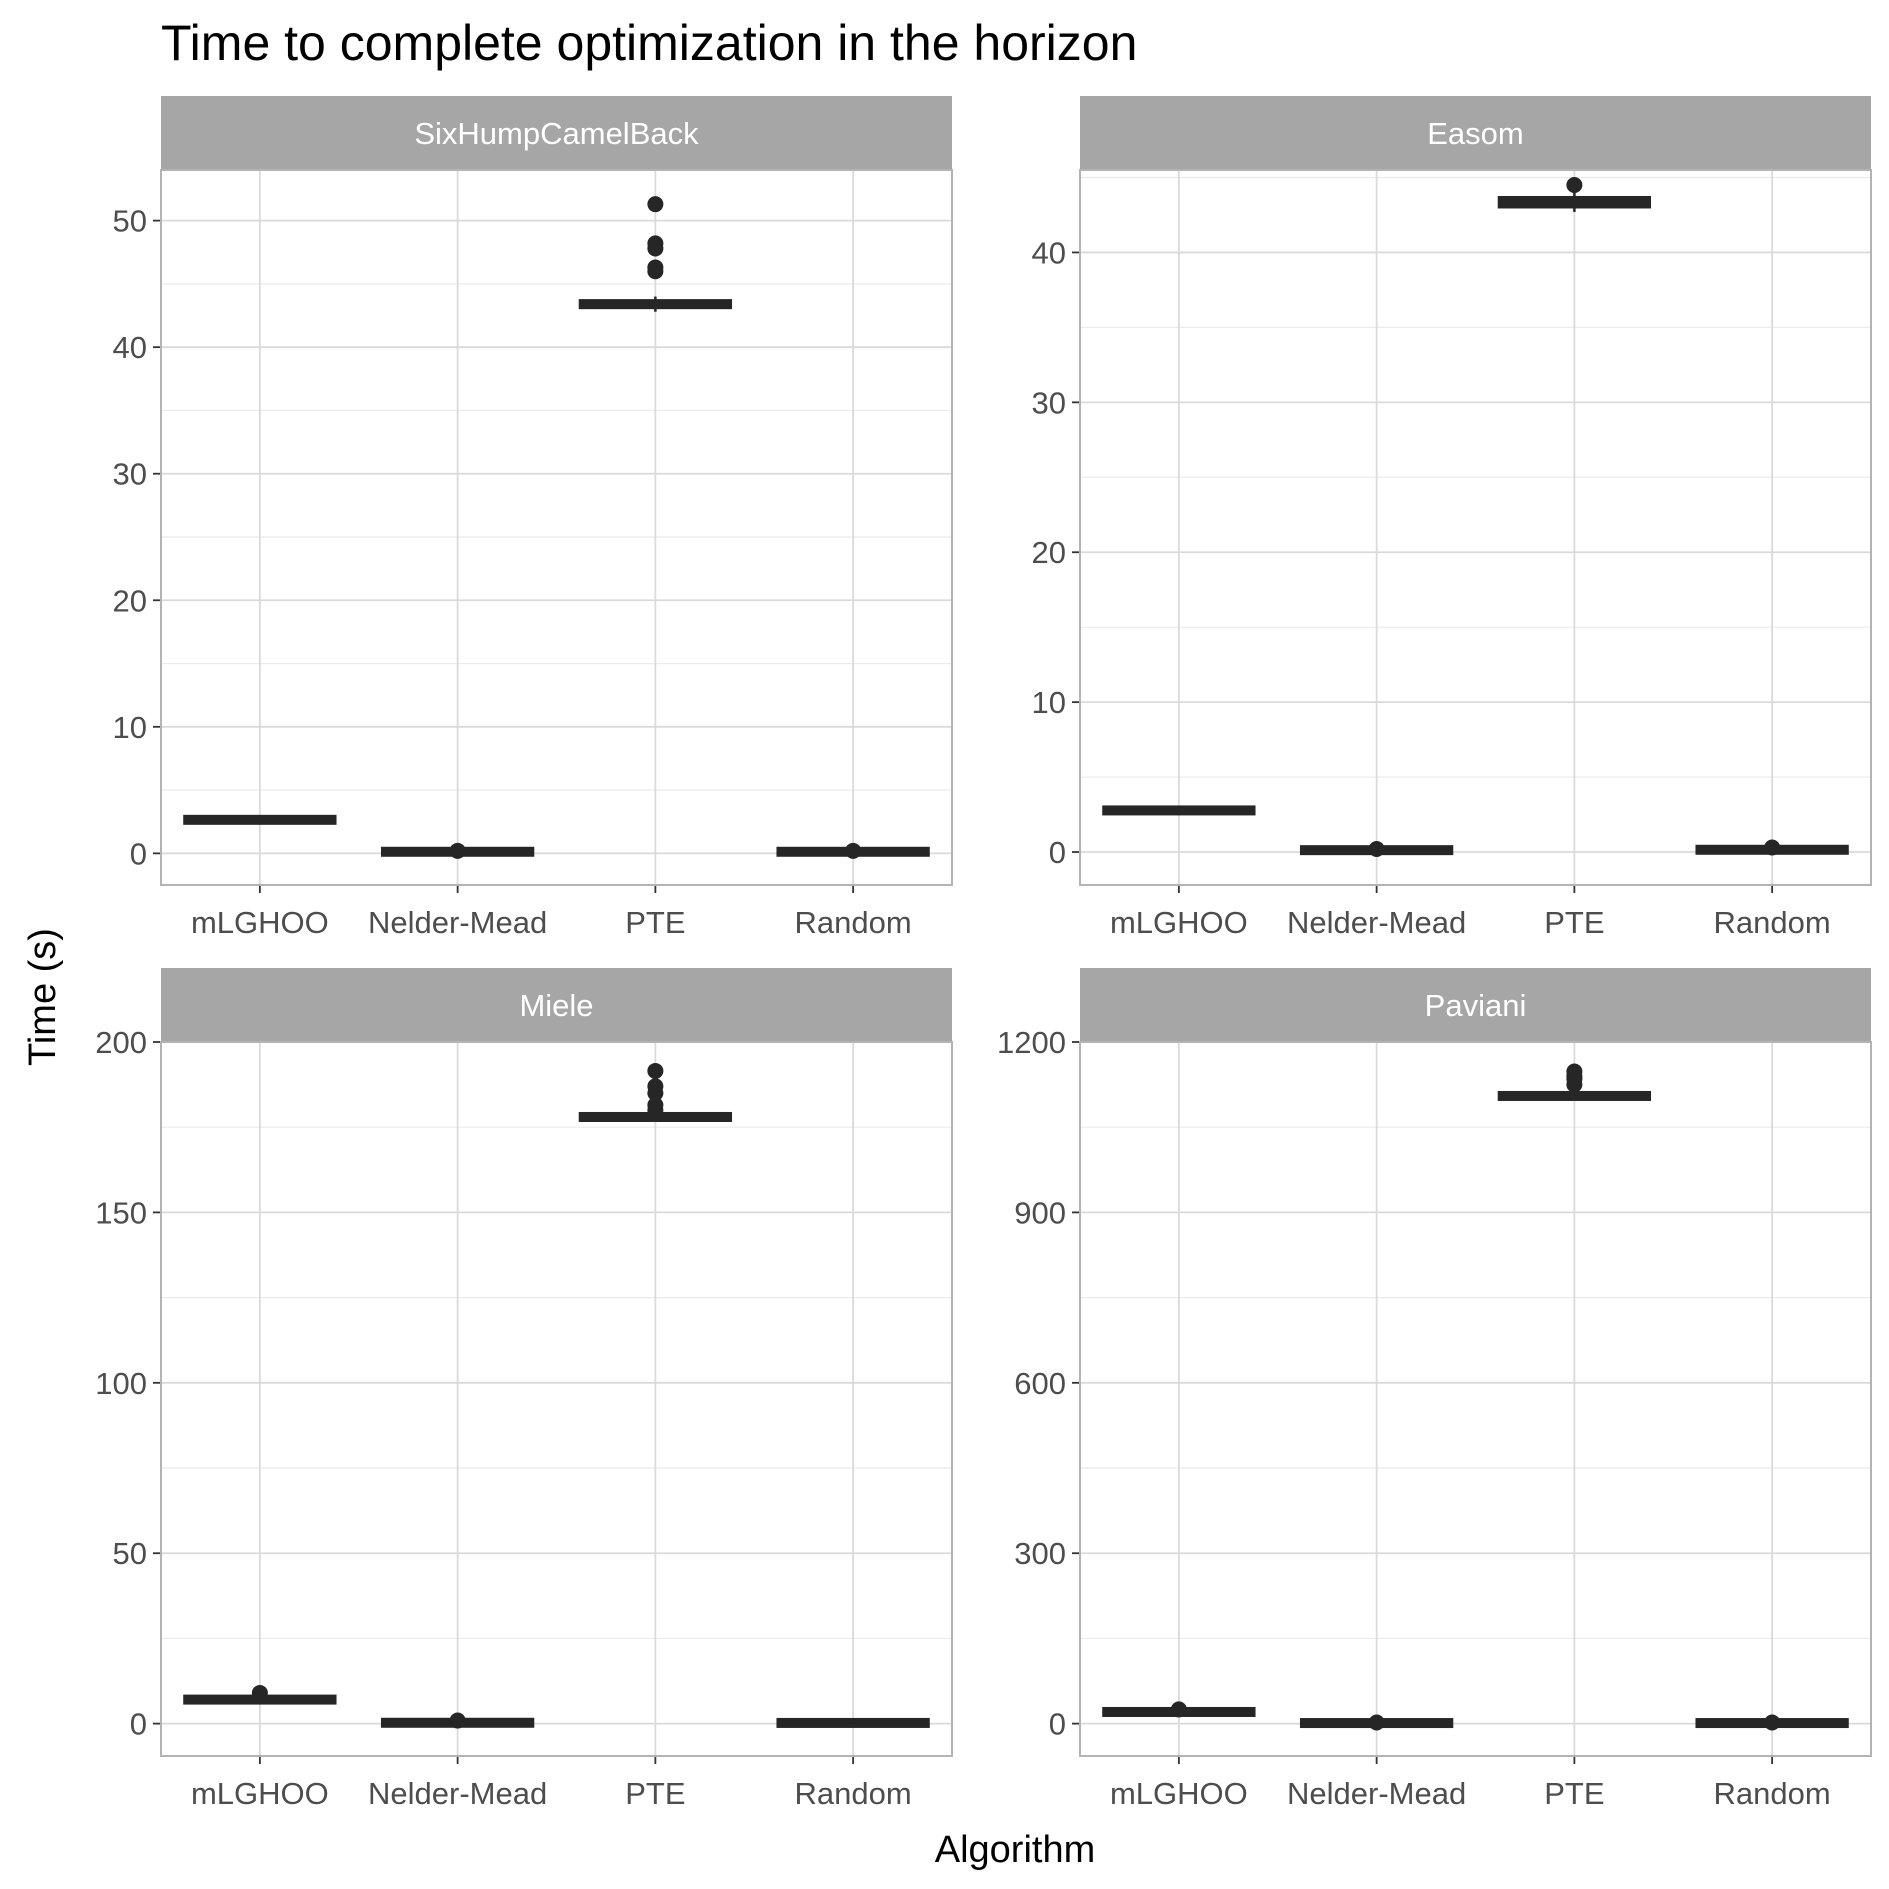 Image resolution: width=1889 pixels, height=1889 pixels. What do you see at coordinates (1040, 1383) in the screenshot?
I see `y-tick-label: 600` at bounding box center [1040, 1383].